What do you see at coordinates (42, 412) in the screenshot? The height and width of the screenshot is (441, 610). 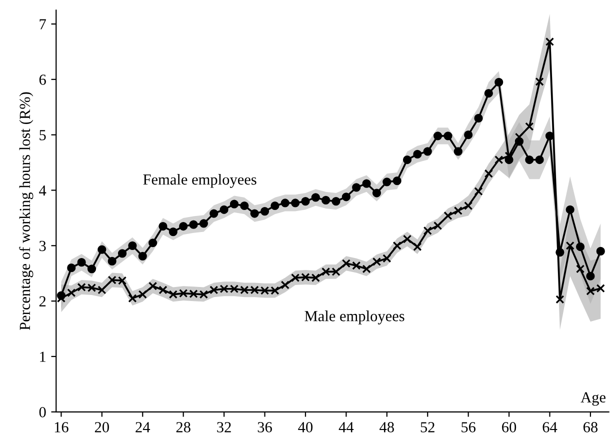 I see `y-tick-label: 0` at bounding box center [42, 412].